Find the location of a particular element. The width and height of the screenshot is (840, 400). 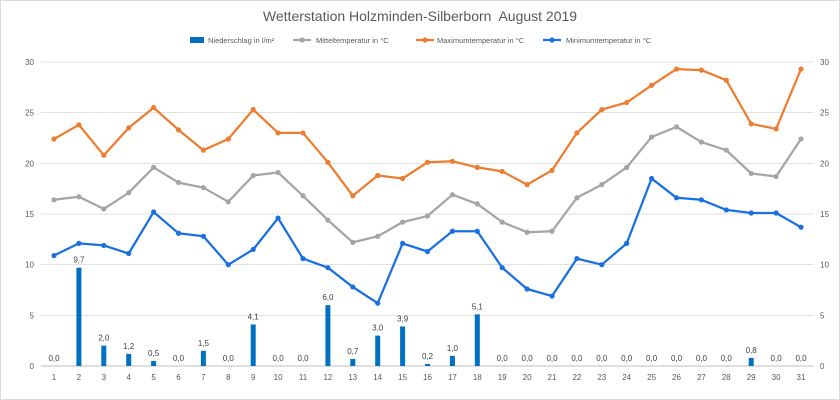

x-tick-label: 10 is located at coordinates (278, 377).